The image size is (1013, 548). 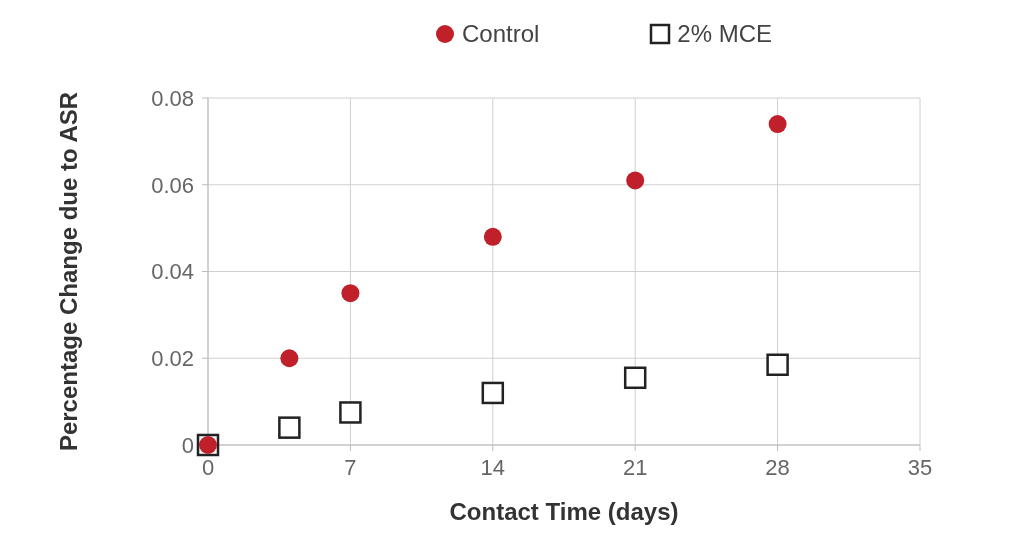 What do you see at coordinates (493, 467) in the screenshot?
I see `x-tick-label: 14` at bounding box center [493, 467].